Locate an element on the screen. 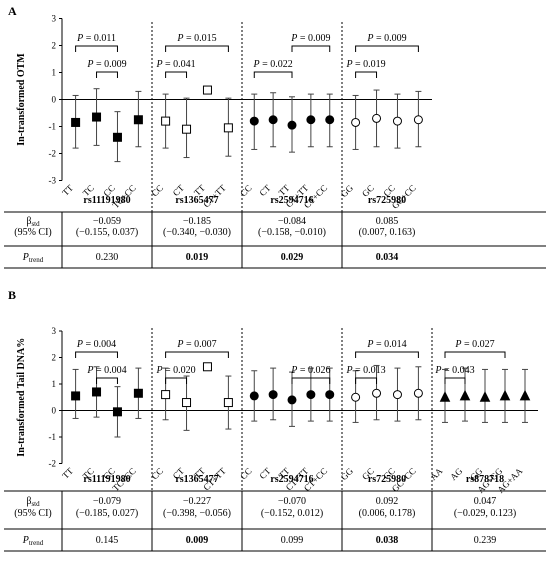  p-value-label: P = 0.019 is located at coordinates (365, 64).